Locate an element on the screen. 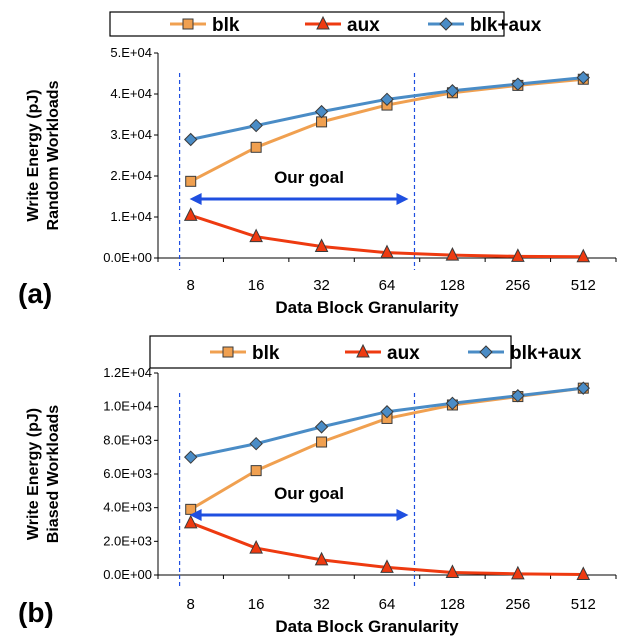 The width and height of the screenshot is (636, 639). y-tick-label: 6.0E+03 is located at coordinates (127, 473).